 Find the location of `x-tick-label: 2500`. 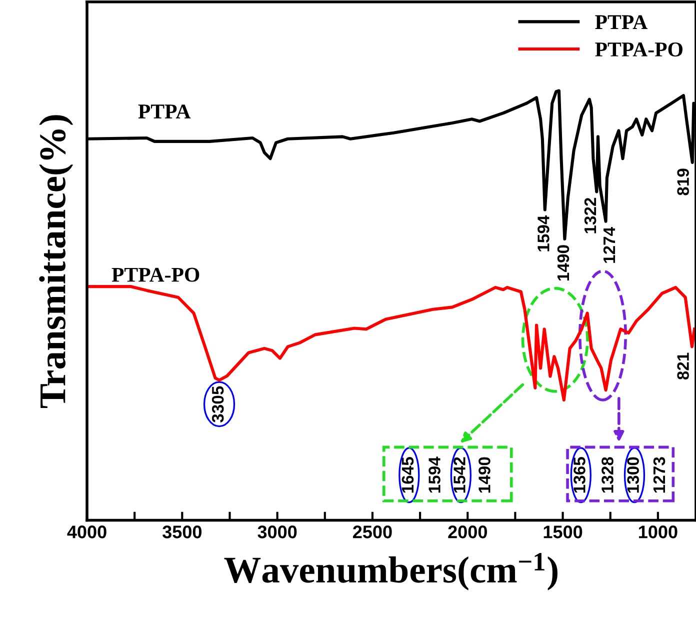

x-tick-label: 2500 is located at coordinates (372, 532).